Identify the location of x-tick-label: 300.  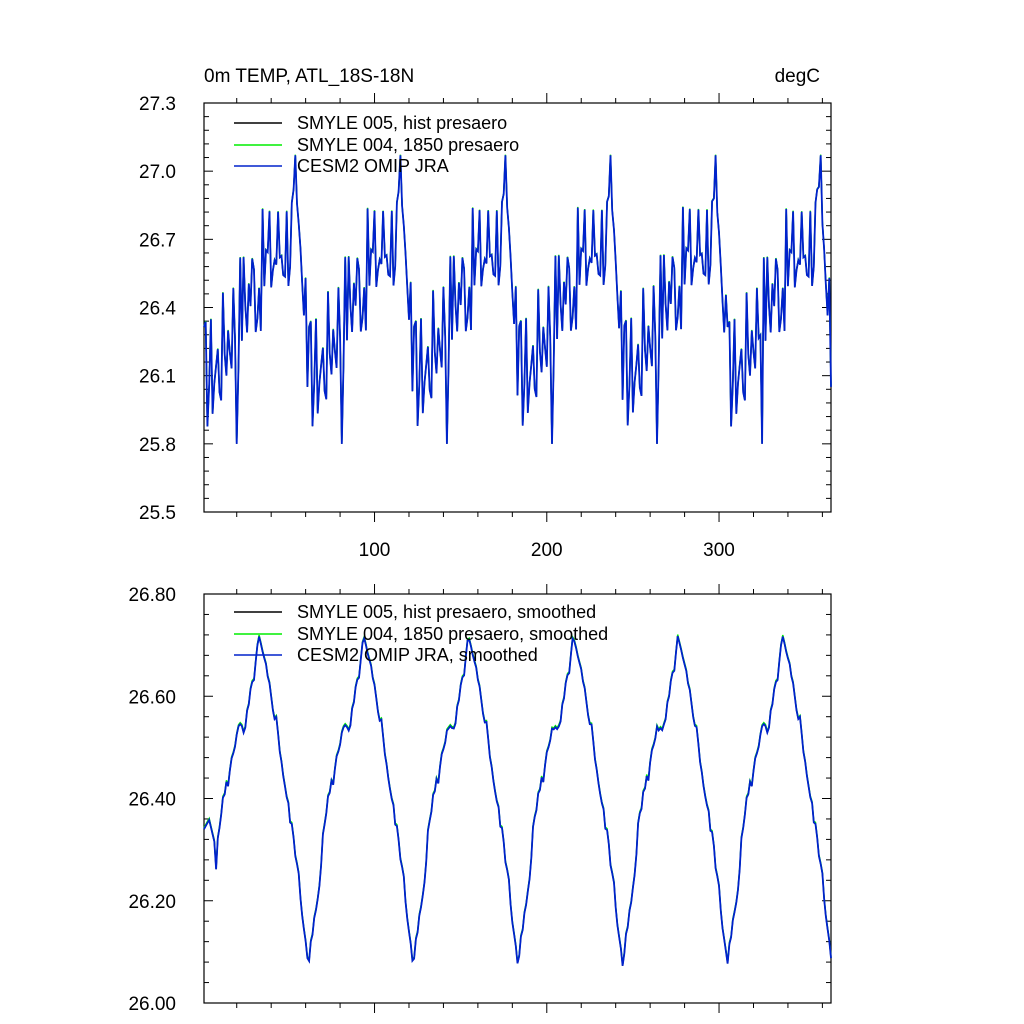
(719, 550).